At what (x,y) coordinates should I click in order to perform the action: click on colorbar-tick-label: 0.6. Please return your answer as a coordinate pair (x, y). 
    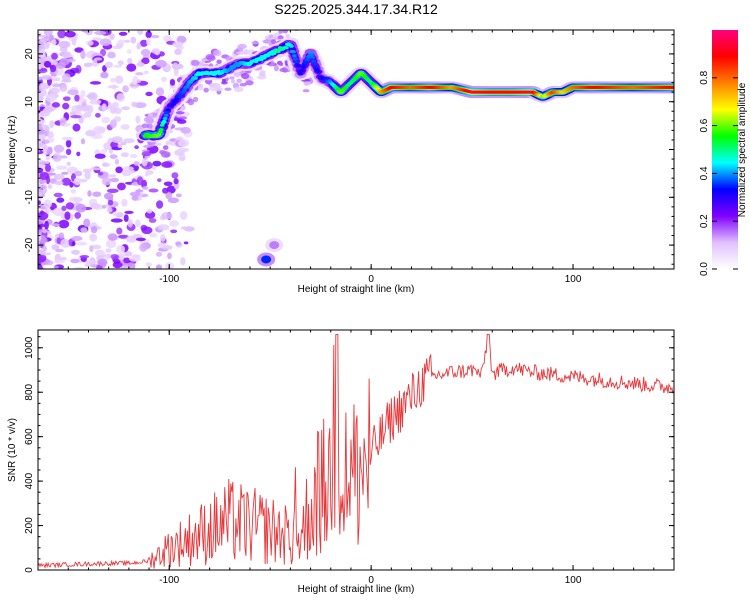
    Looking at the image, I should click on (704, 125).